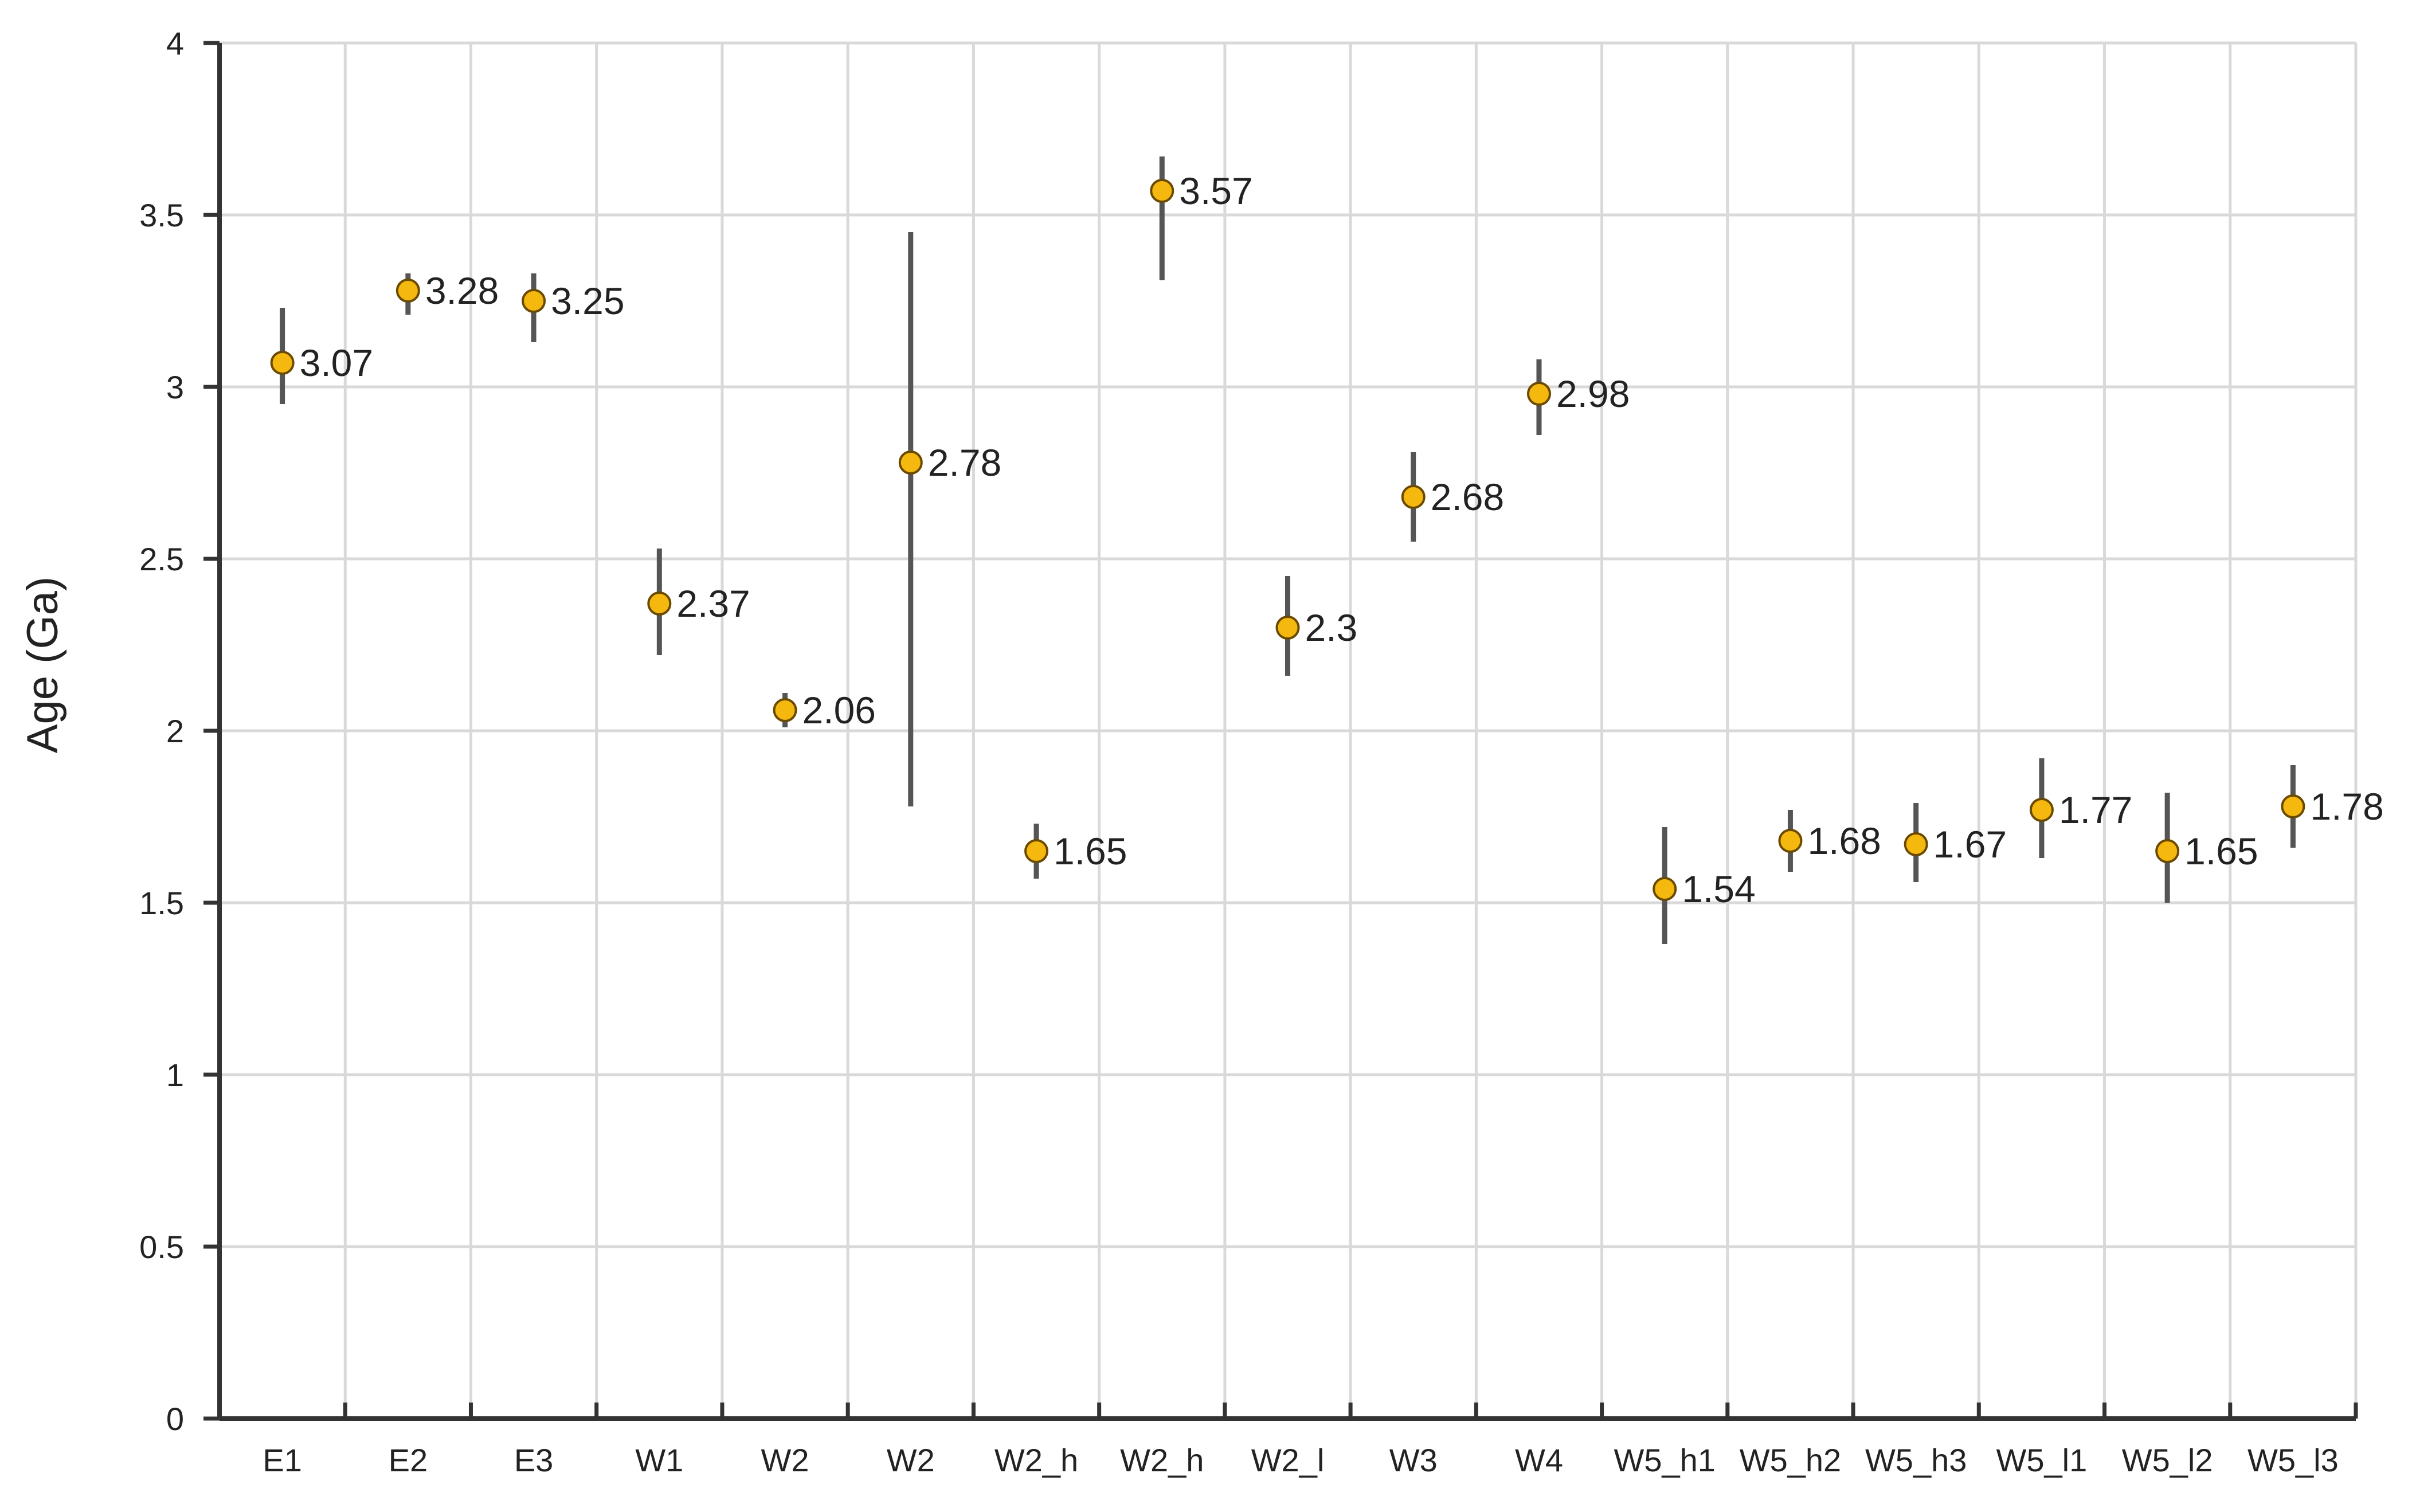 The height and width of the screenshot is (1512, 2412). What do you see at coordinates (2293, 1460) in the screenshot?
I see `x-tick-label: W5_l3` at bounding box center [2293, 1460].